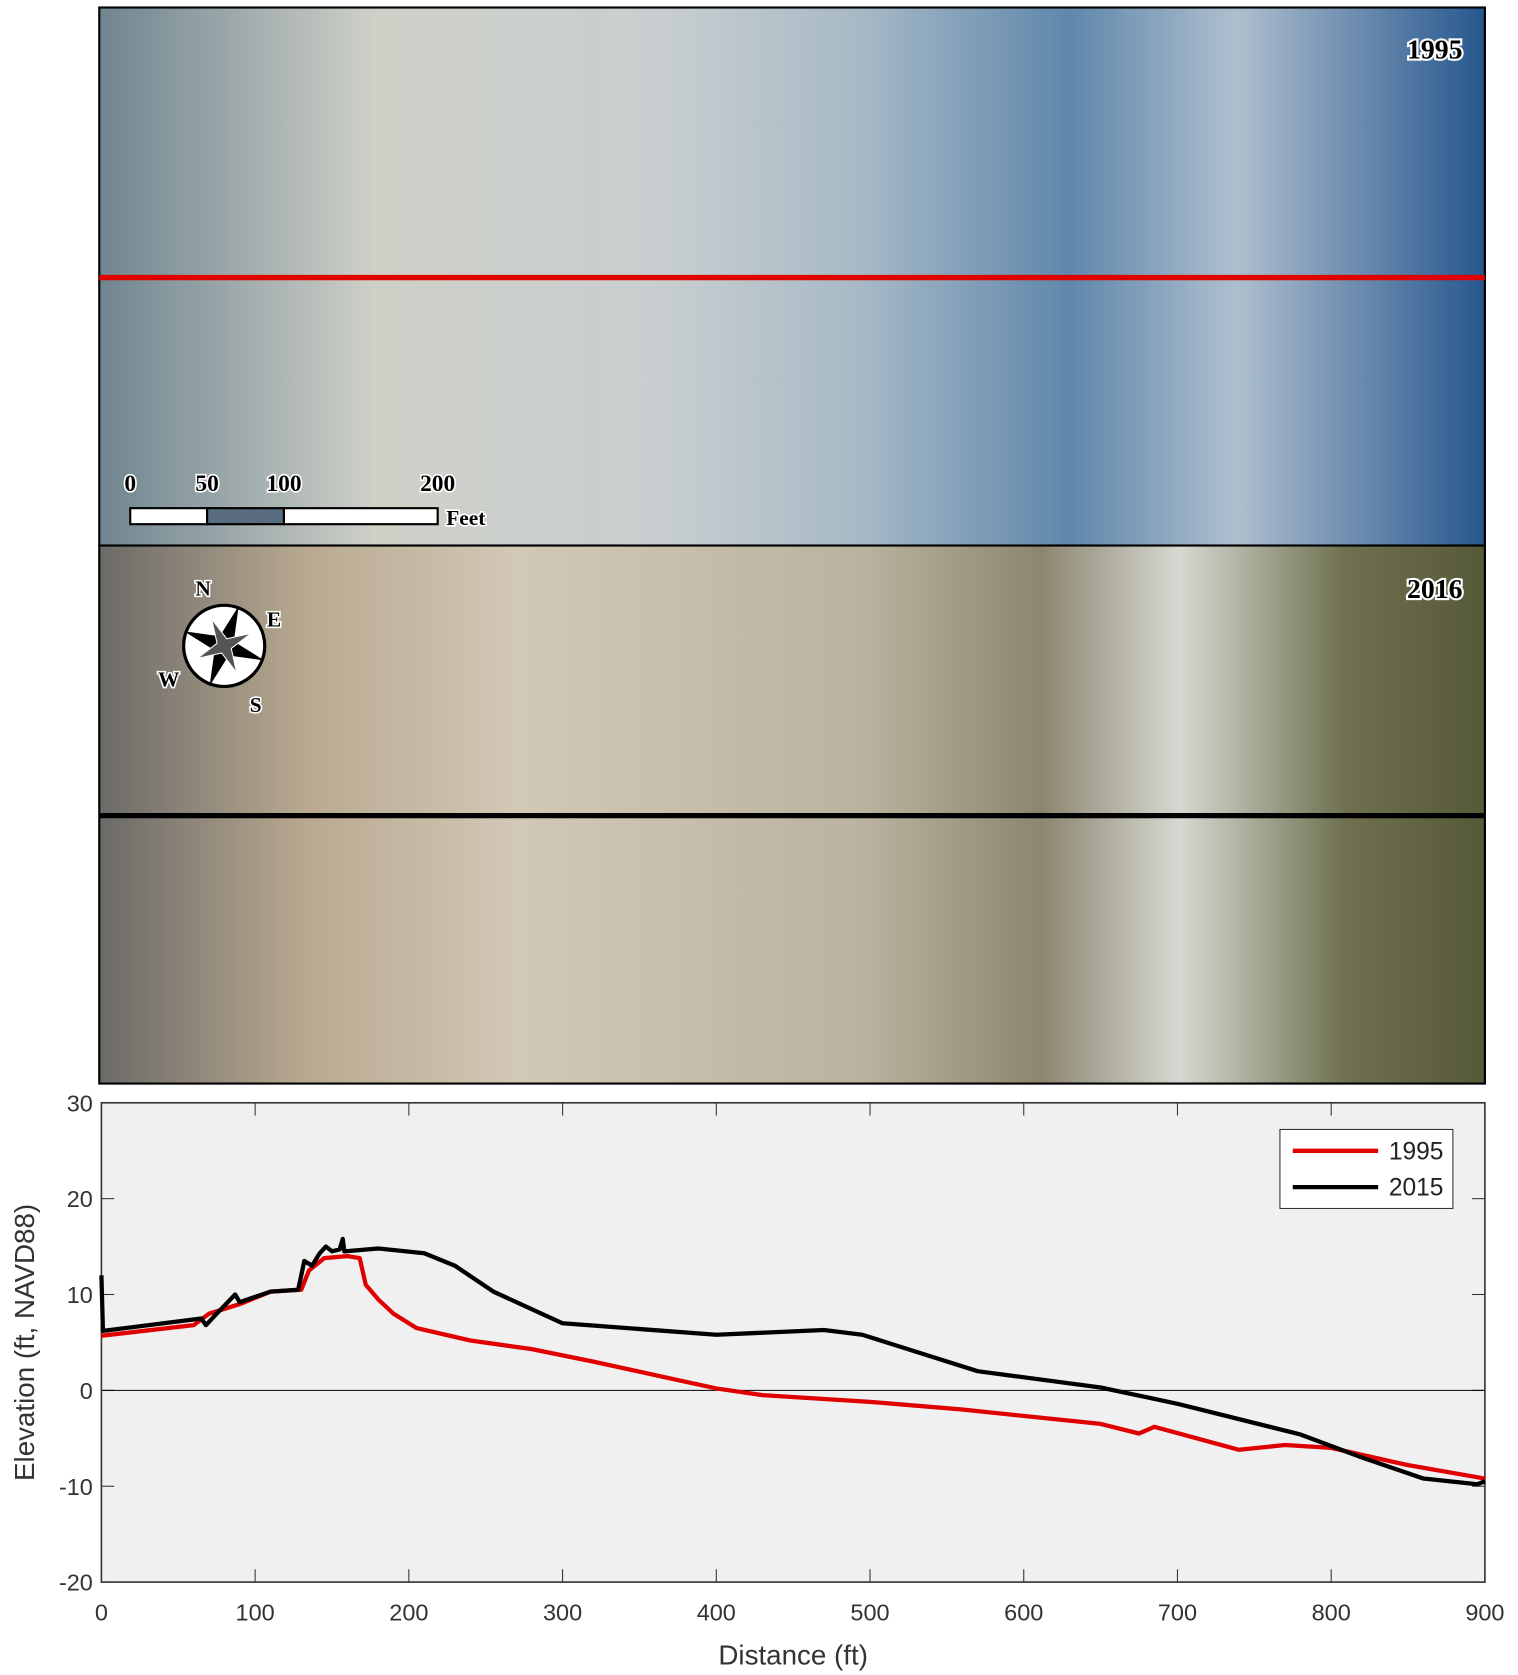 This screenshot has width=1518, height=1675. Describe the element at coordinates (224, 646) in the screenshot. I see `compass-star` at that location.